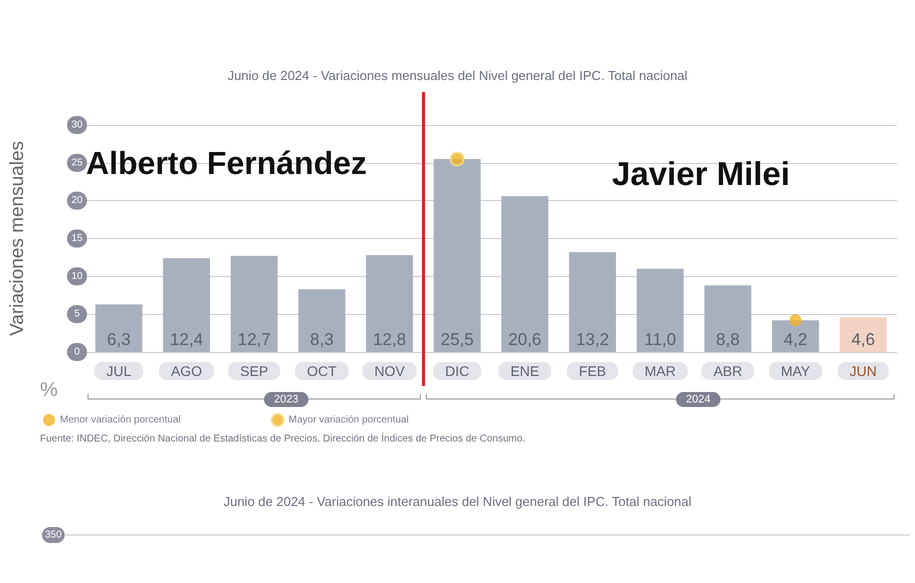 The width and height of the screenshot is (915, 583). What do you see at coordinates (727, 371) in the screenshot?
I see `x-tick-label: ABR` at bounding box center [727, 371].